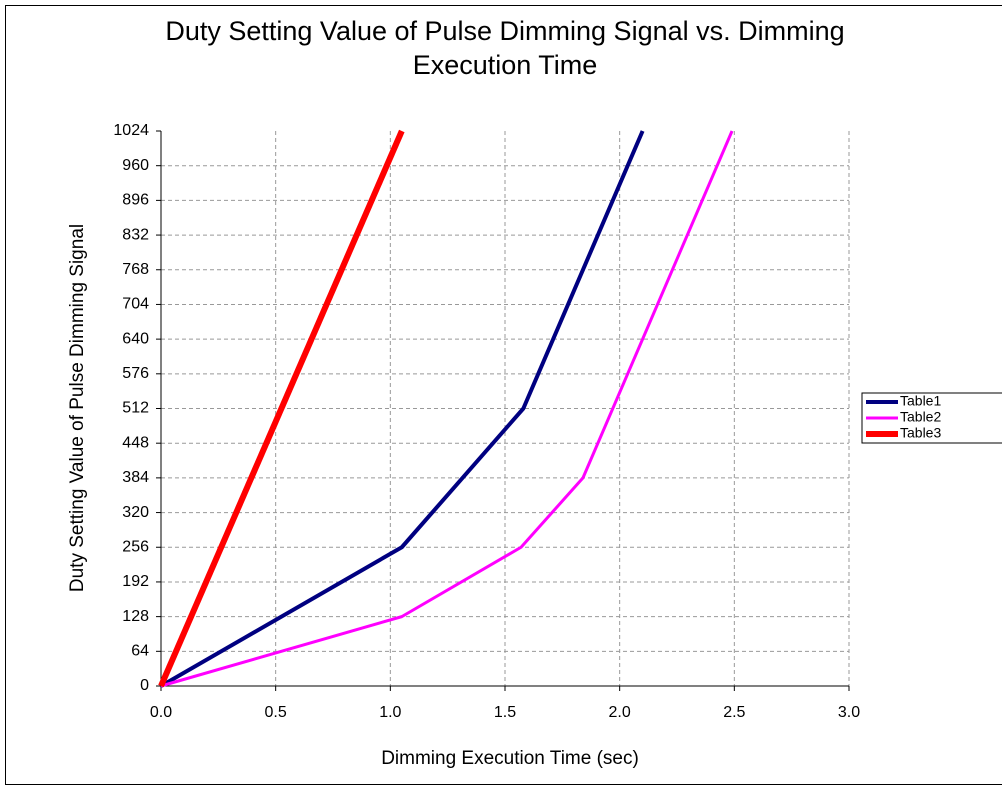  Describe the element at coordinates (161, 712) in the screenshot. I see `x-tick-label: 0.0` at that location.